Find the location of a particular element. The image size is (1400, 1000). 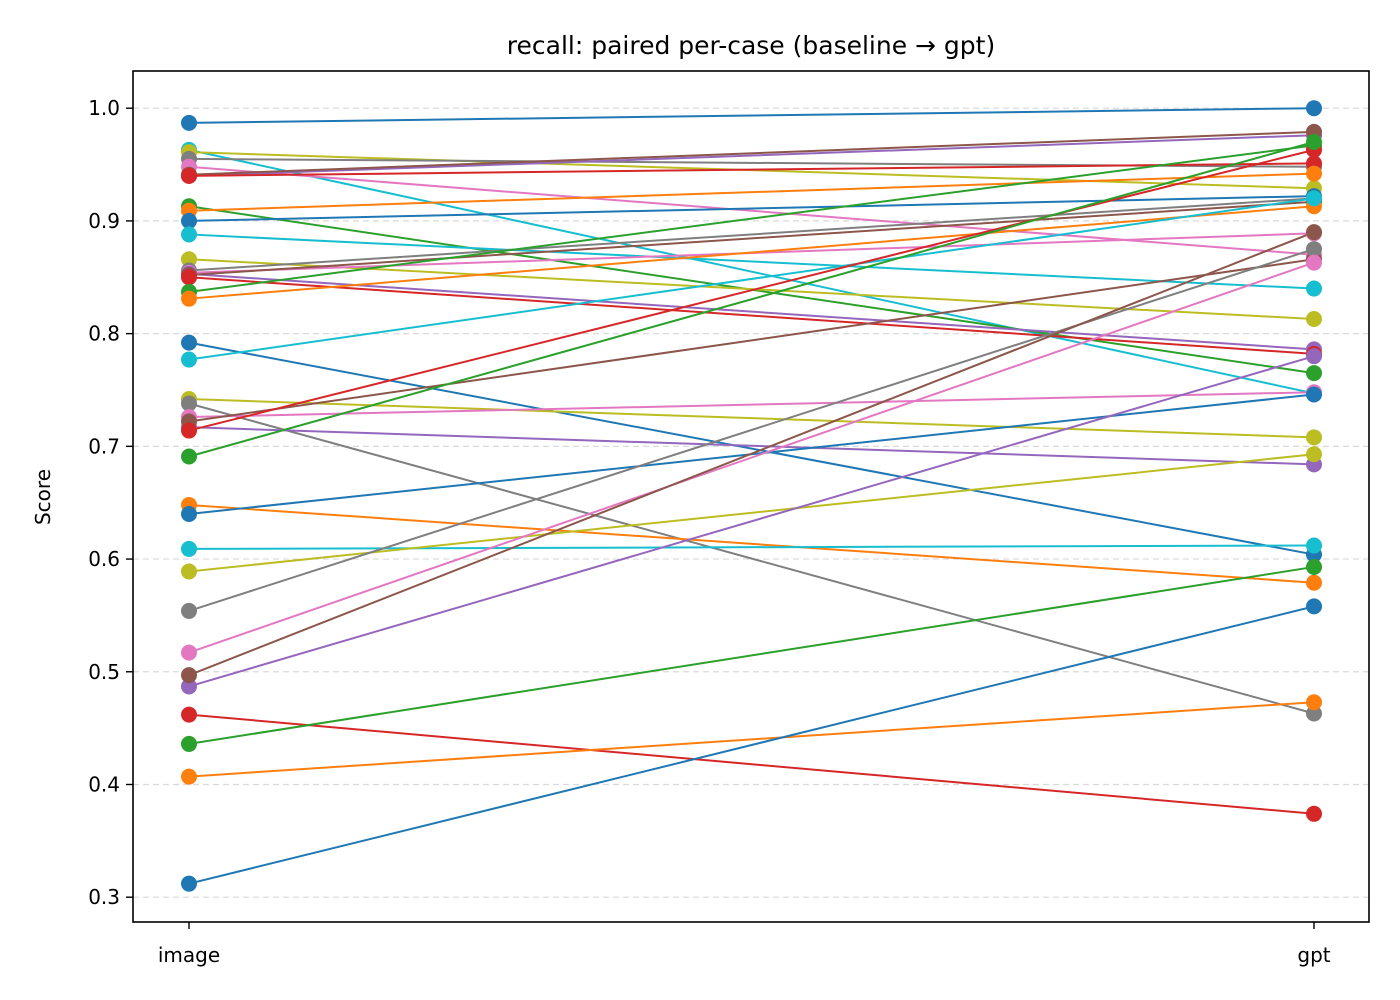

data-point-38-image is located at coordinates (189, 743).